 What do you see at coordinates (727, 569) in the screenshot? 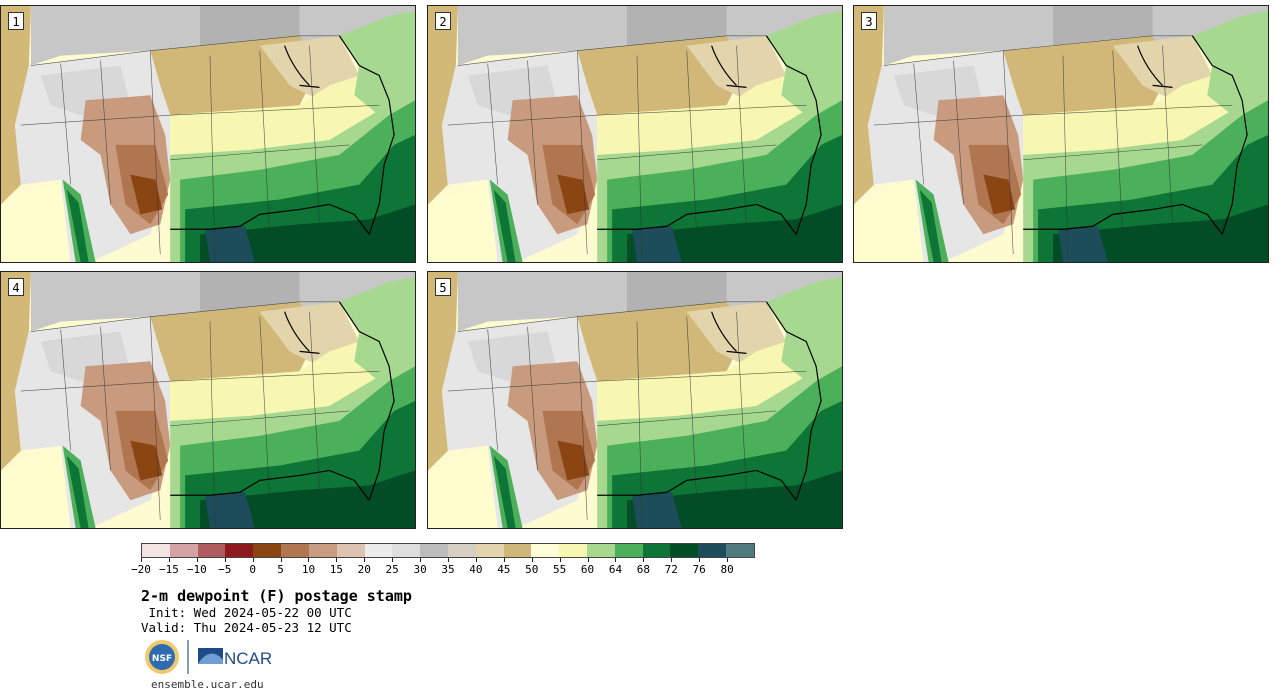
I see `colorbar-tick-label: 80` at bounding box center [727, 569].